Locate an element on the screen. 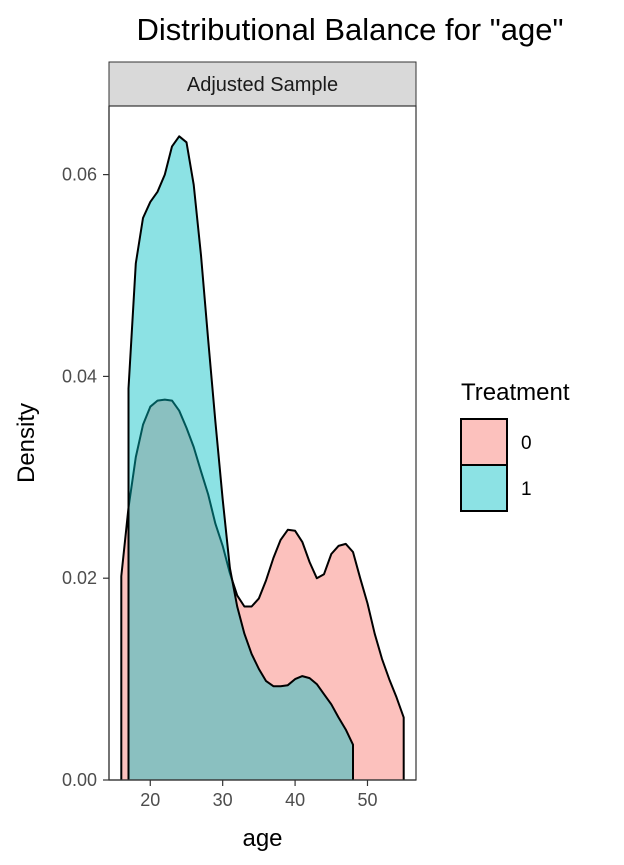 The height and width of the screenshot is (865, 624). facet-strip is located at coordinates (262, 84).